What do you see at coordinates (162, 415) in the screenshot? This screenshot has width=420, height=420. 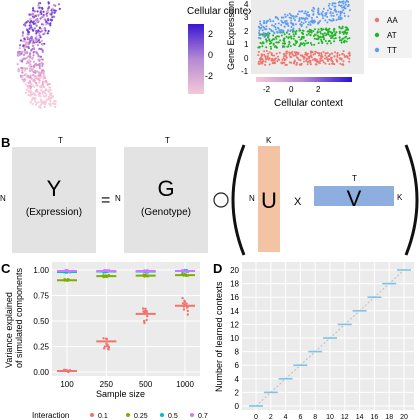 I see `legend-swatch` at bounding box center [162, 415].